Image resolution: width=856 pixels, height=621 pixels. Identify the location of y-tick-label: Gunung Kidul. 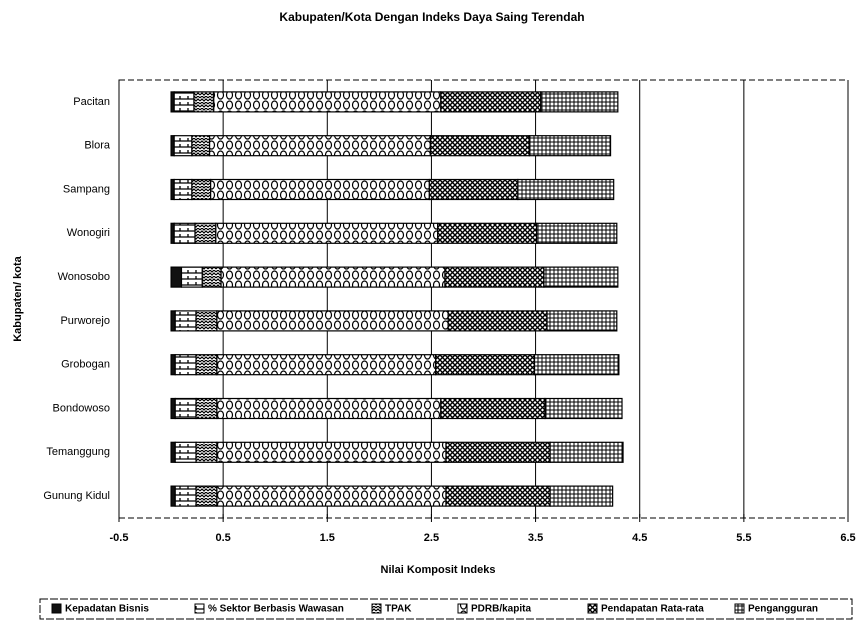
(76, 496).